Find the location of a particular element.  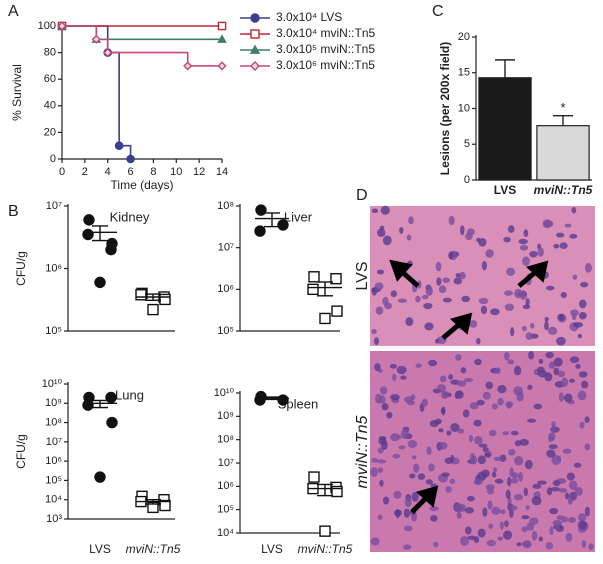

y-tick-label: 10⁹ is located at coordinates (53, 403).